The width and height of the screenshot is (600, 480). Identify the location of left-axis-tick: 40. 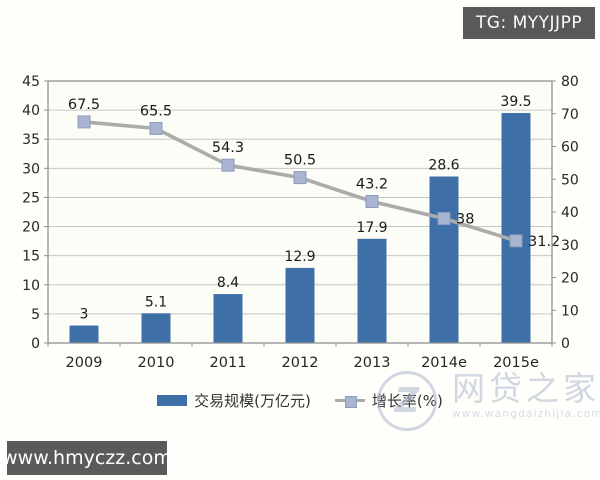
(31, 111).